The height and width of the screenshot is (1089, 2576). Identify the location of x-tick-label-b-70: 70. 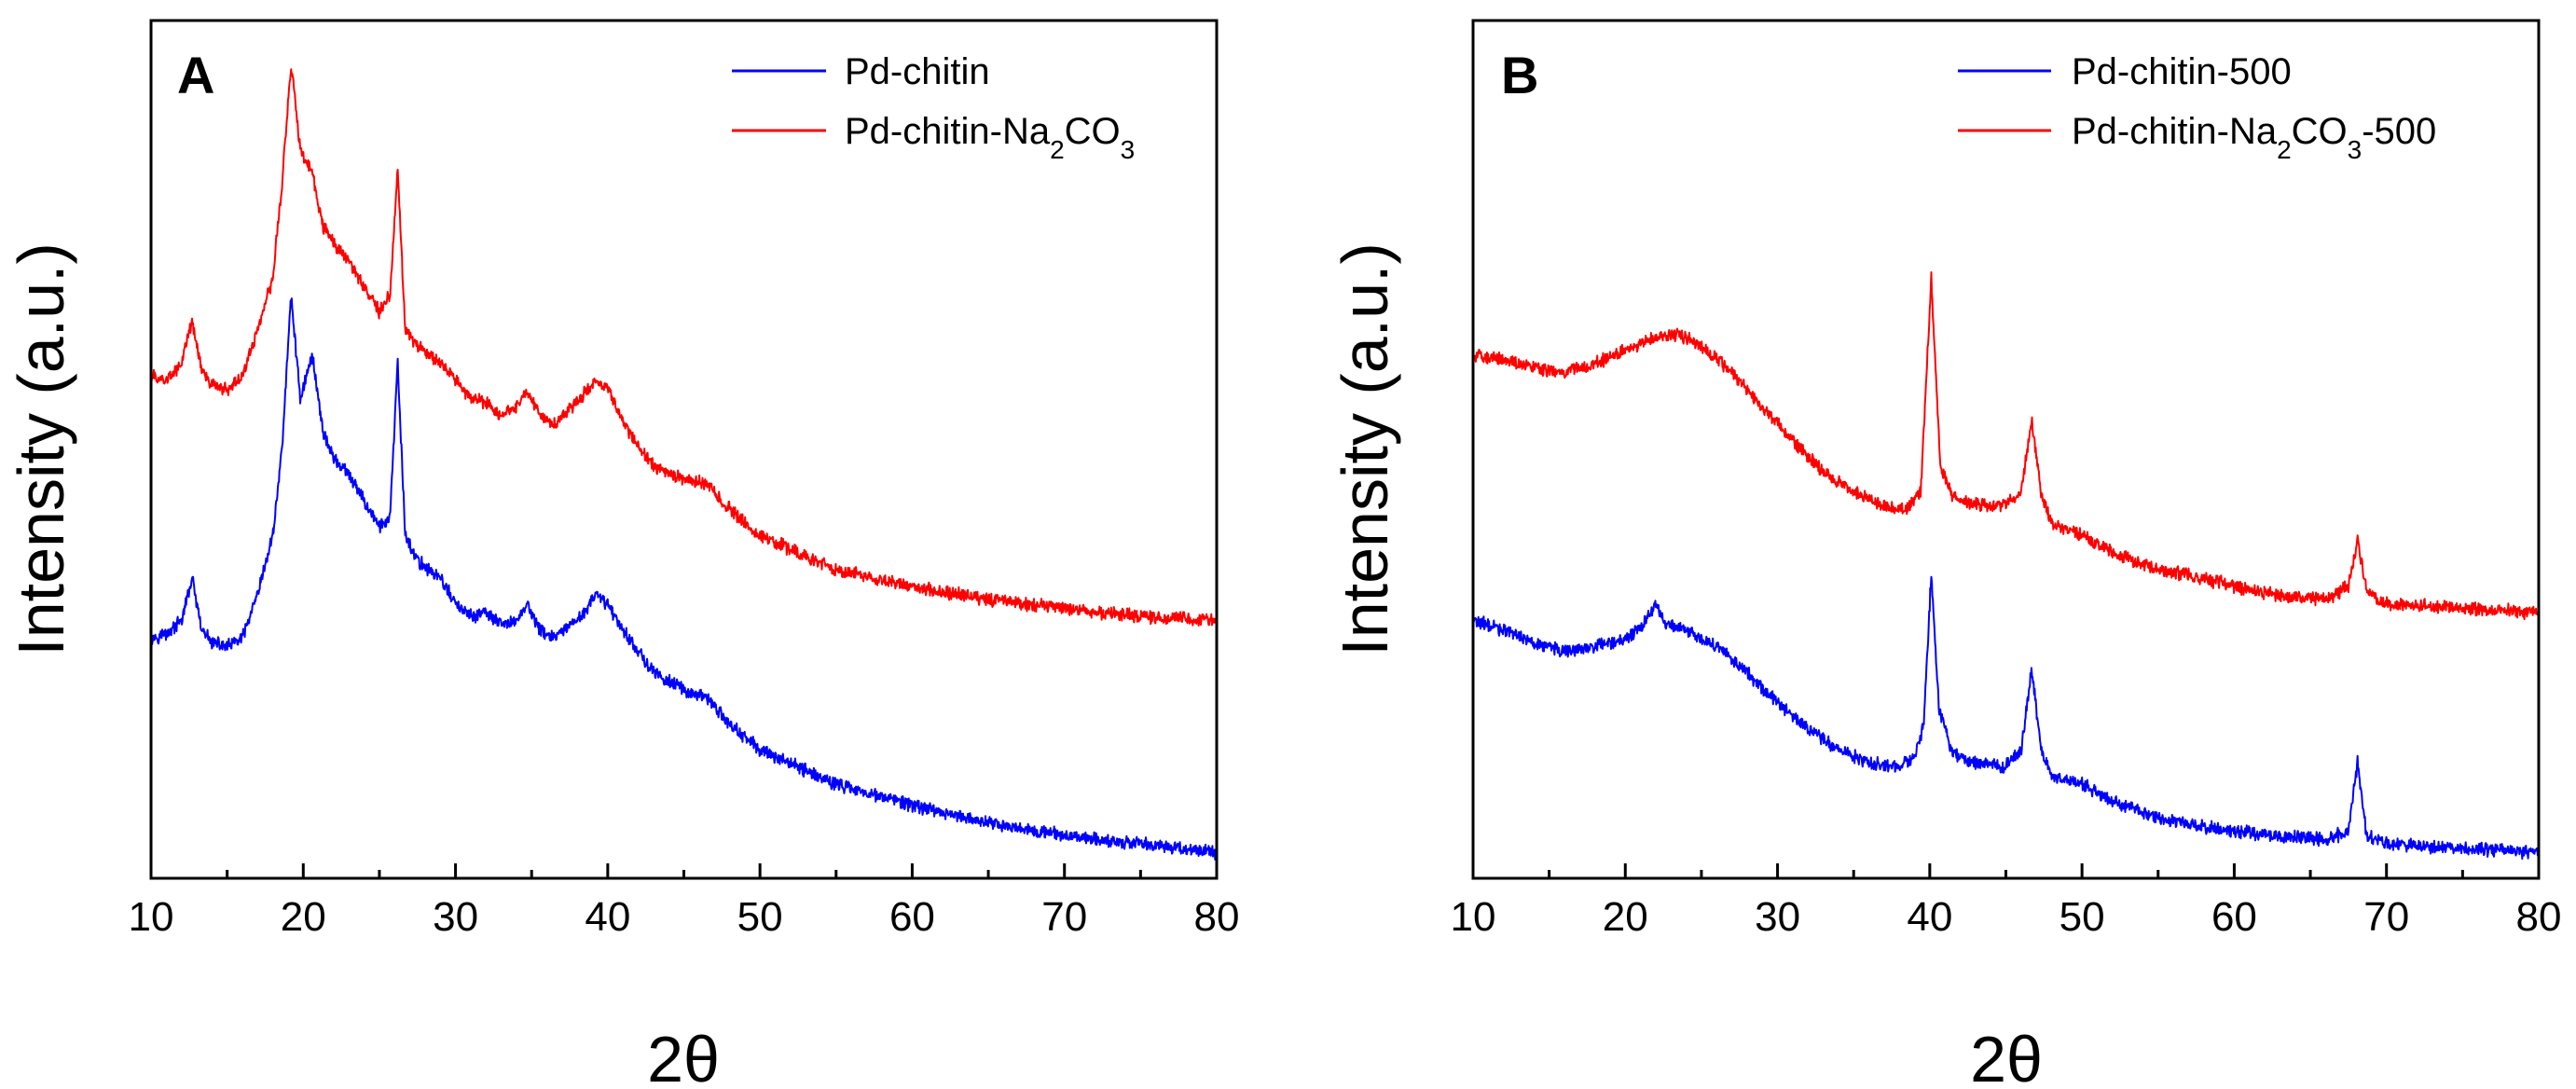
(2386, 917).